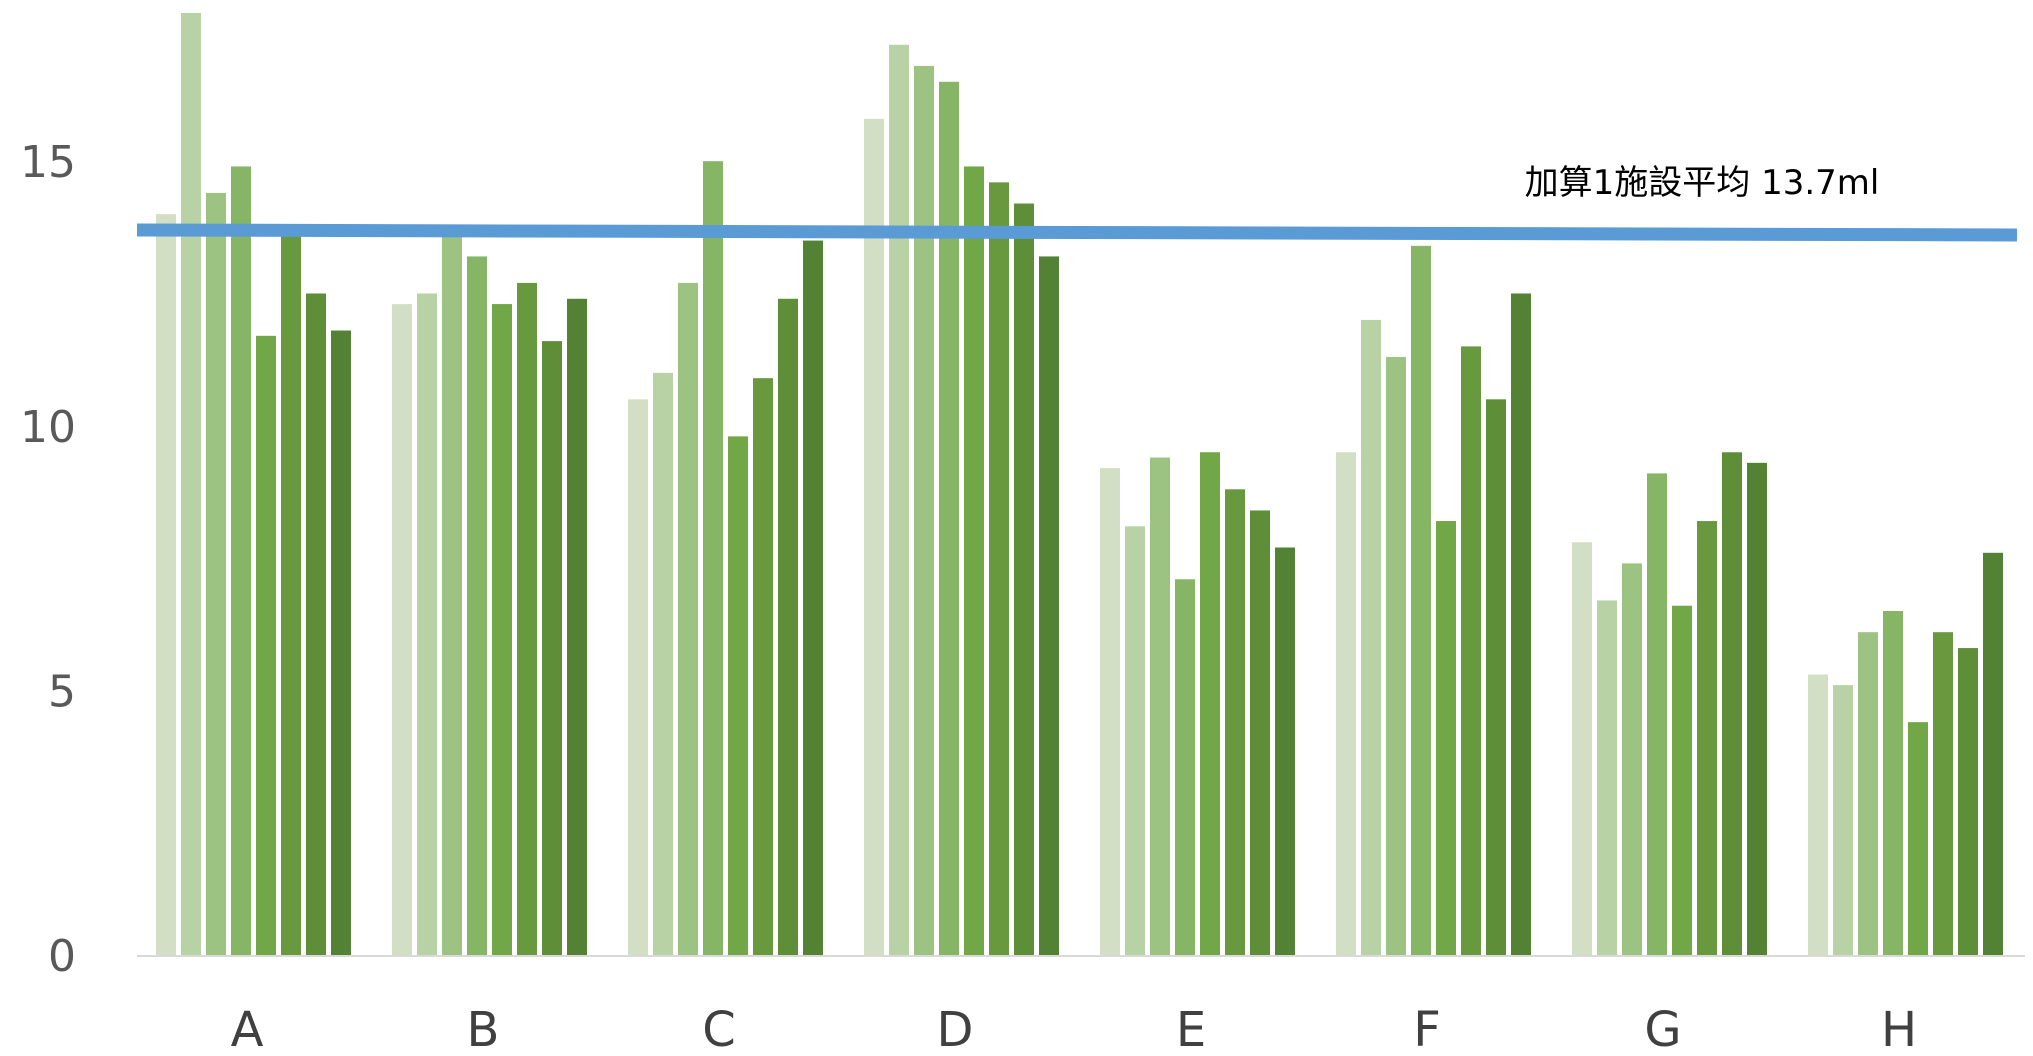  What do you see at coordinates (48, 162) in the screenshot?
I see `y-tick-label: 15` at bounding box center [48, 162].